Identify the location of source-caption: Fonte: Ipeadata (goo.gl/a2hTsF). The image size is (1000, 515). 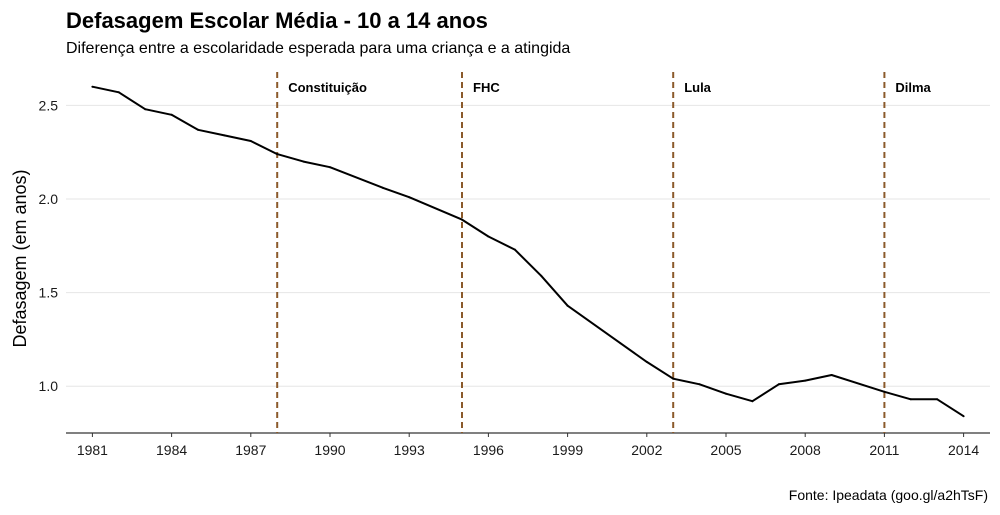
(888, 495).